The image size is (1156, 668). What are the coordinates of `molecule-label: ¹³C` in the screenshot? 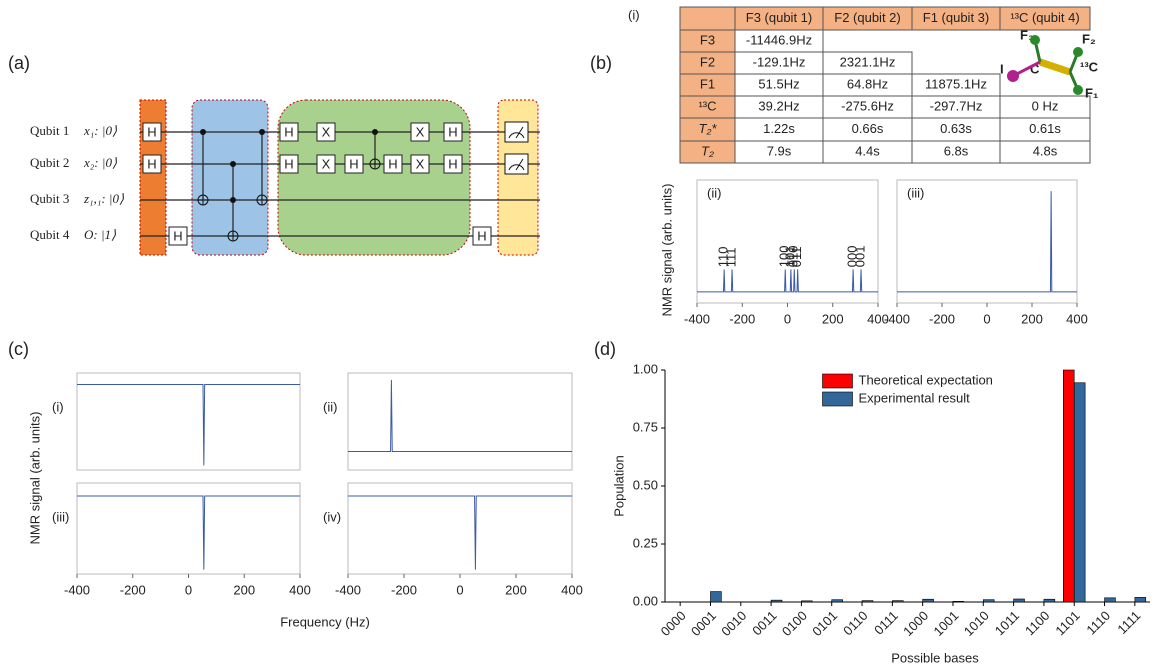 It's located at (1089, 66).